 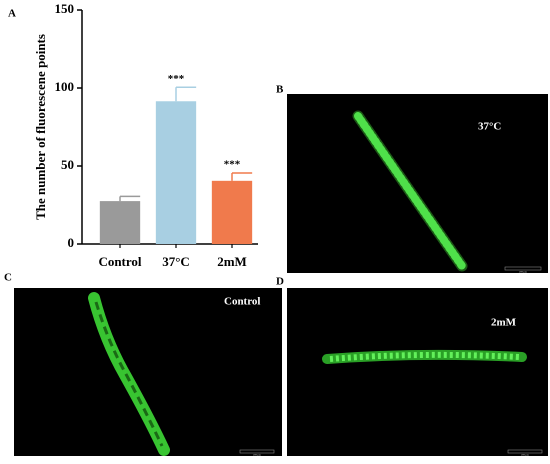 What do you see at coordinates (65, 8) in the screenshot?
I see `y-tick-label: 150` at bounding box center [65, 8].